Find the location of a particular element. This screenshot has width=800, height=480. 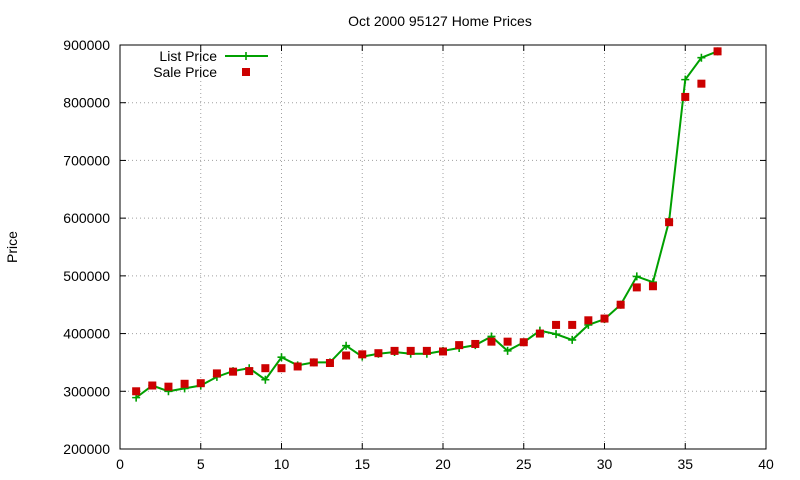

x-tick-label: 40 is located at coordinates (766, 464).